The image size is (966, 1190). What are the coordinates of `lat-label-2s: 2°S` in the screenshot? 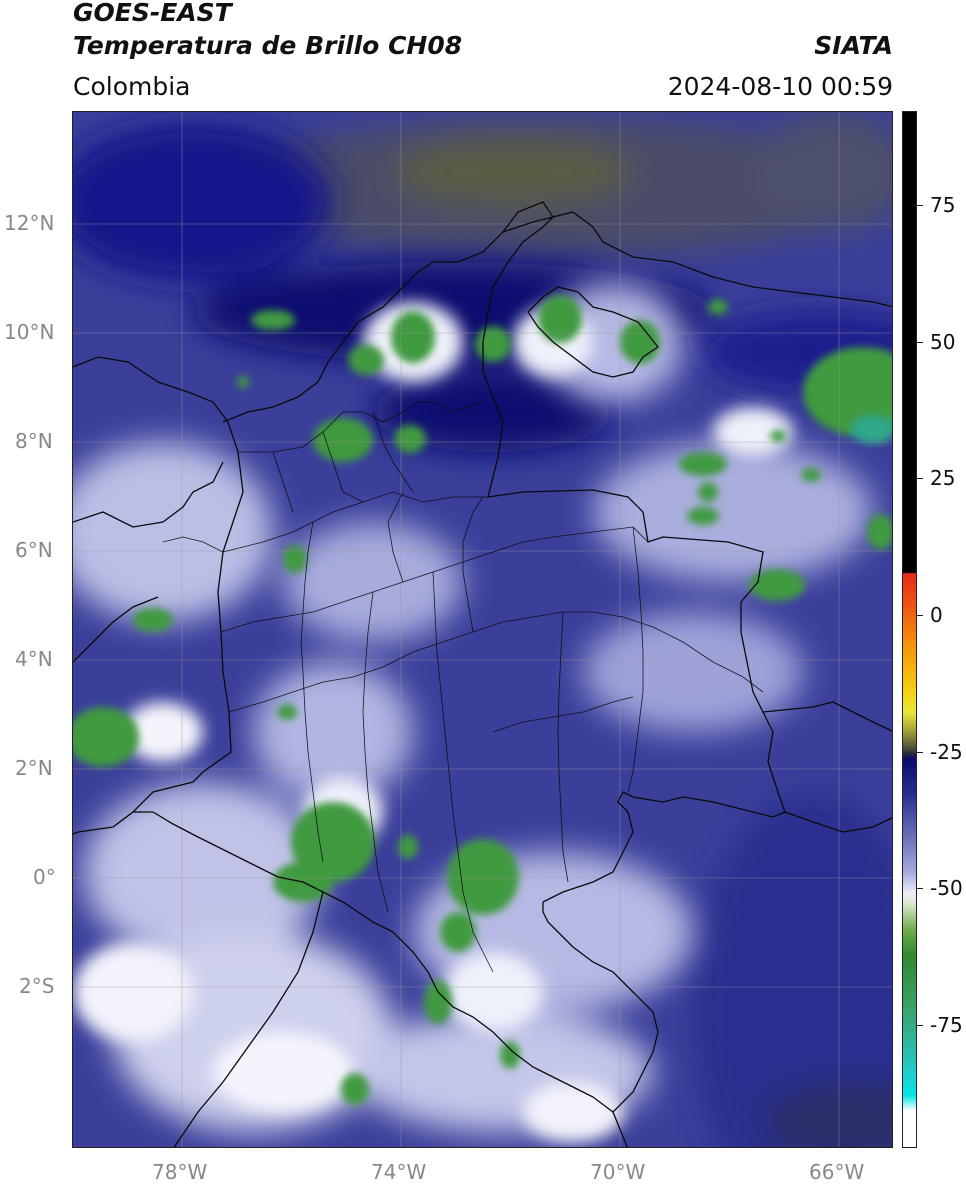 It's located at (37, 986).